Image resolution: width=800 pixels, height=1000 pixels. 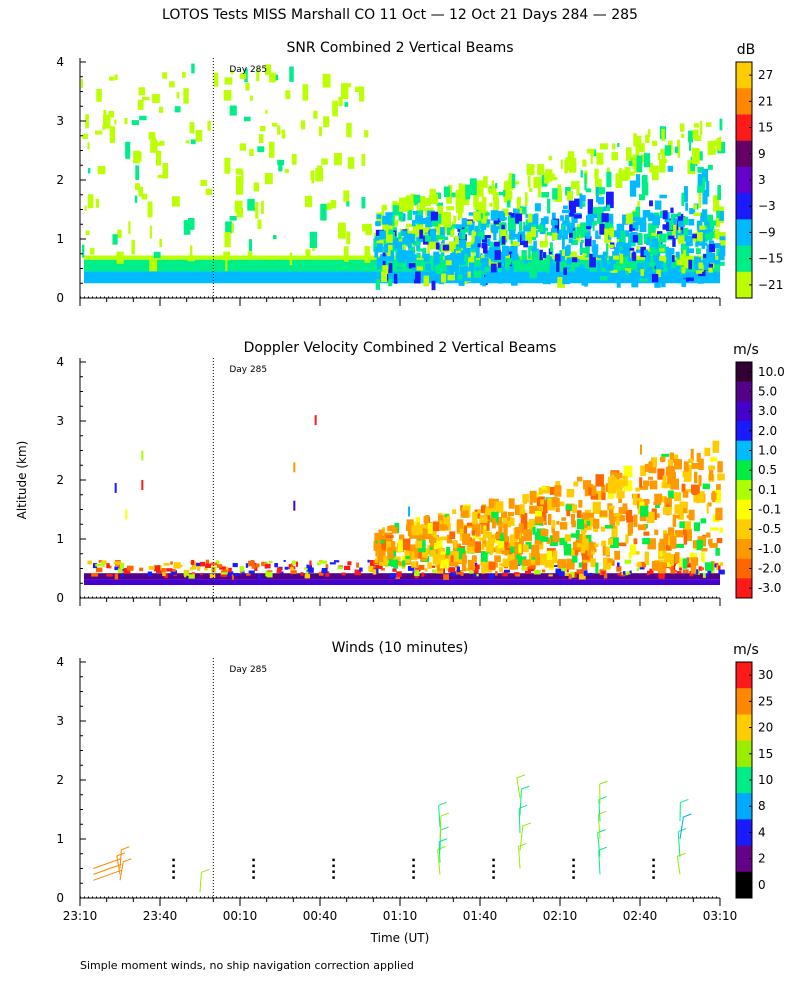 I want to click on colorbar-label: -0.1, so click(x=769, y=510).